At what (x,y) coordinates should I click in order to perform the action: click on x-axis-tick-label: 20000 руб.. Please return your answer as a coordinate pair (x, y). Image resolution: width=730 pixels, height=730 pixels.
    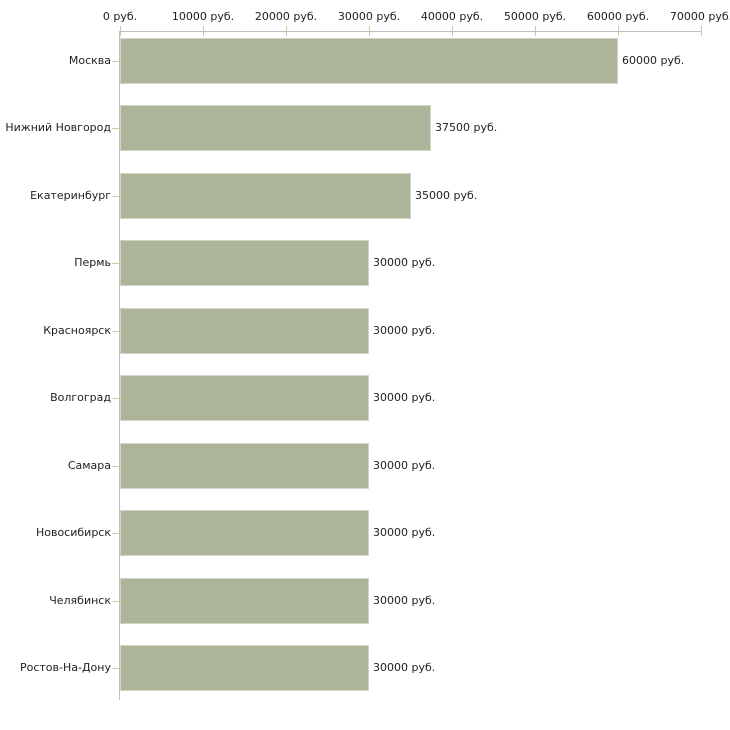
    Looking at the image, I should click on (286, 16).